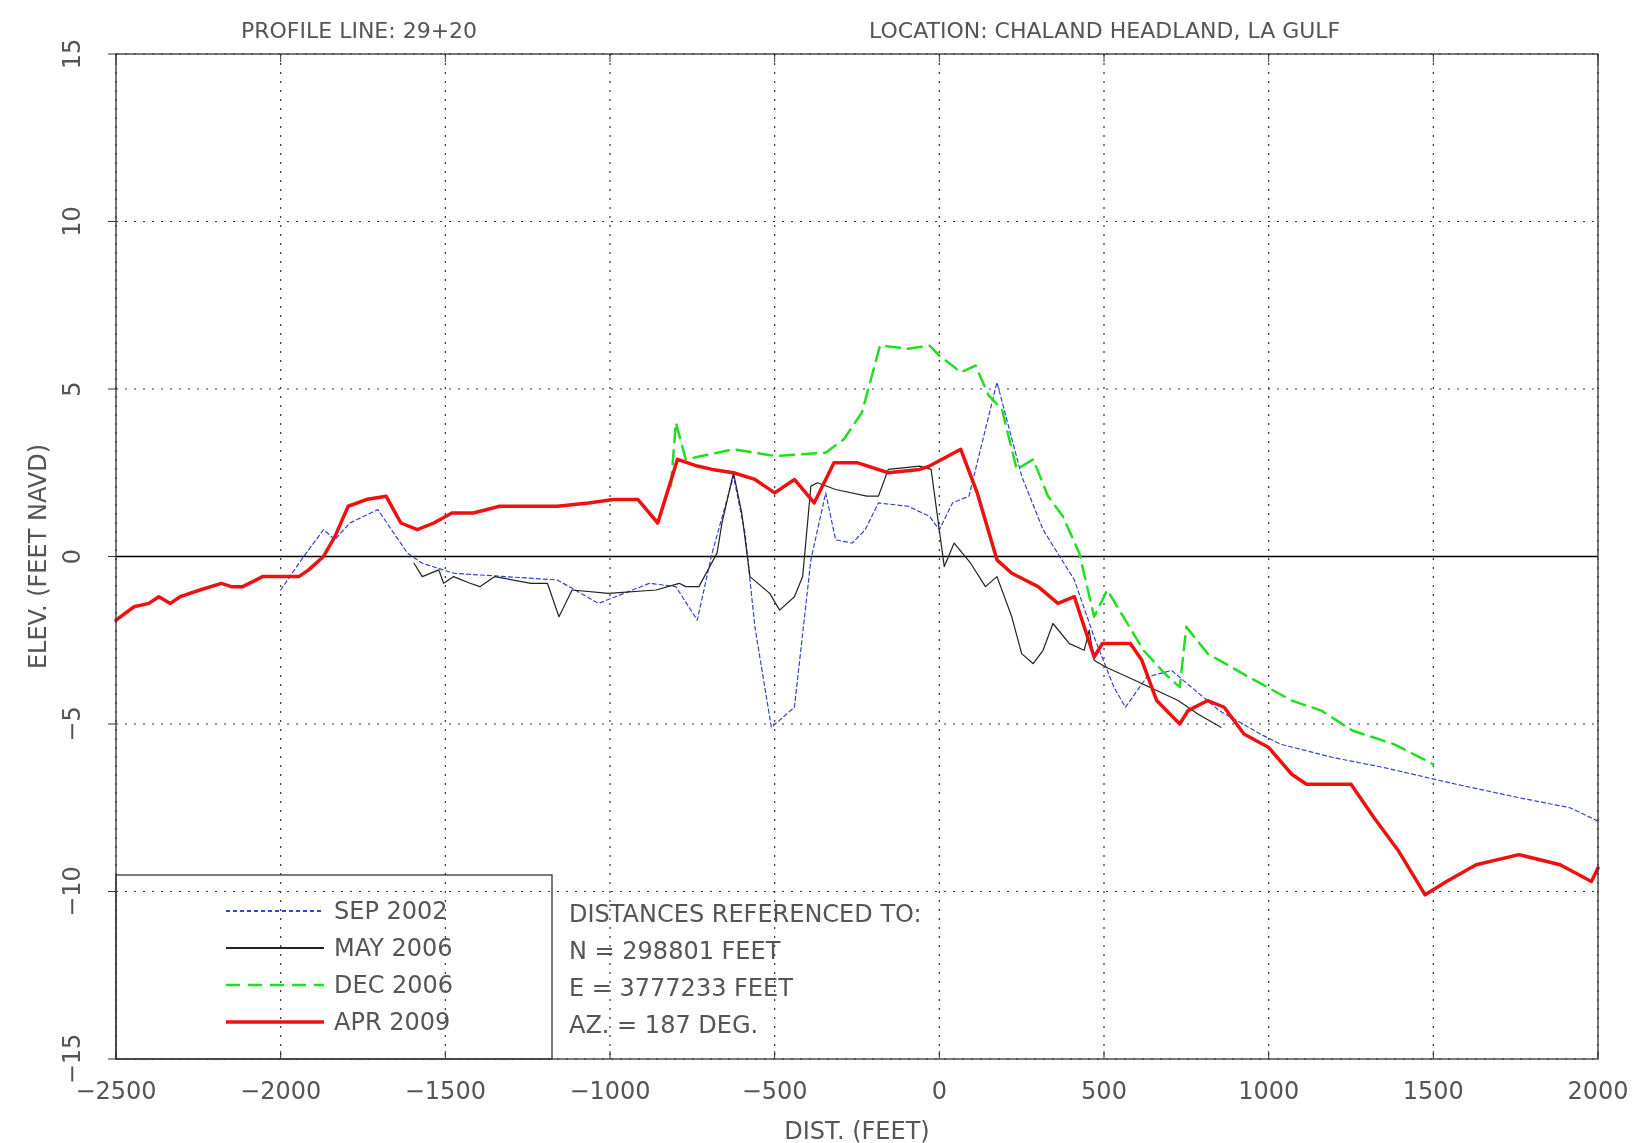 This screenshot has height=1143, width=1646. I want to click on y-tick-label: 10, so click(72, 221).